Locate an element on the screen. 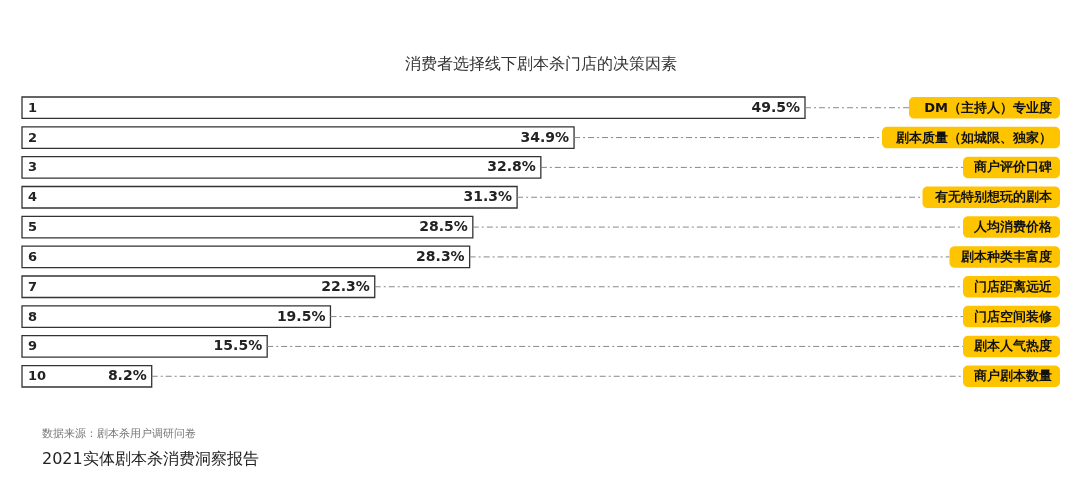 Image resolution: width=1080 pixels, height=494 pixels. data-label: 34.9% is located at coordinates (545, 136).